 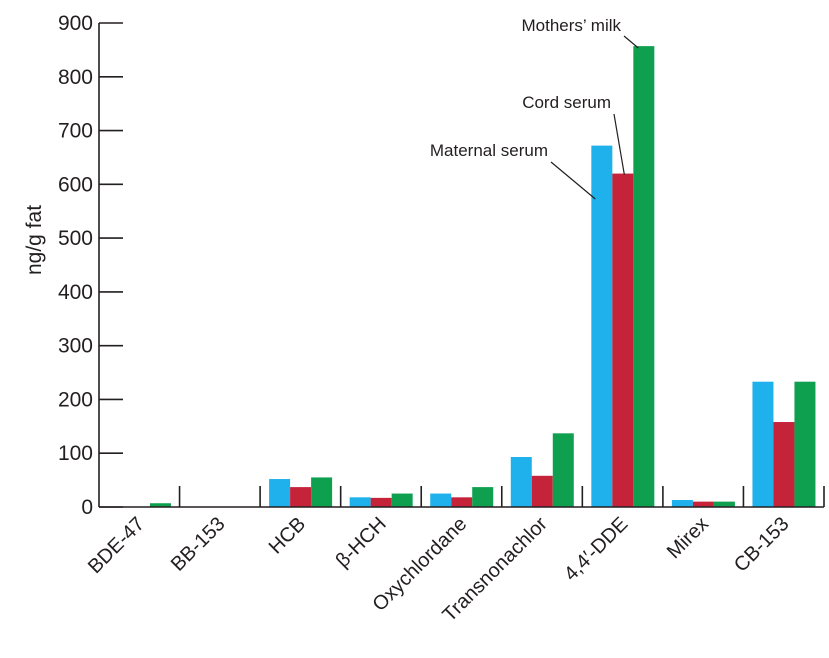 I want to click on series-label: Cord serum, so click(x=566, y=102).